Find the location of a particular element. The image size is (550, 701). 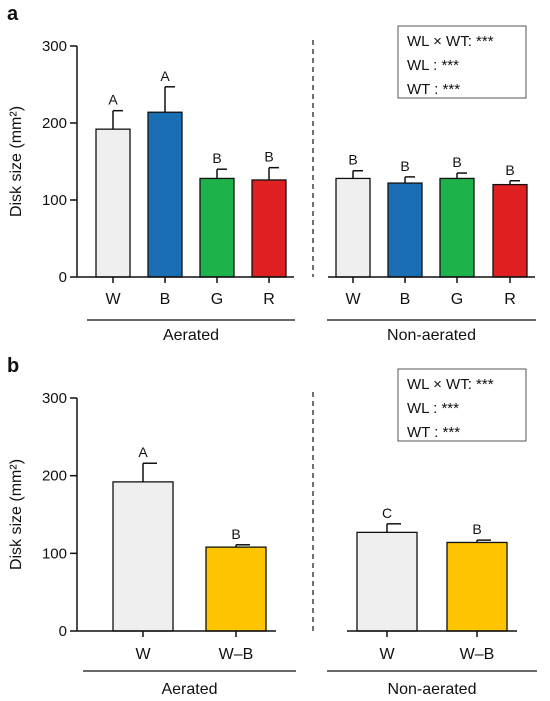

panel-letter: b is located at coordinates (13, 366).